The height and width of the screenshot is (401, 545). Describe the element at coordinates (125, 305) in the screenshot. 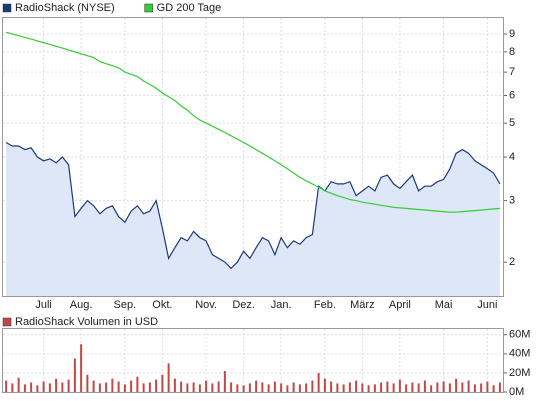

I see `x-tick-label: Sep.` at that location.